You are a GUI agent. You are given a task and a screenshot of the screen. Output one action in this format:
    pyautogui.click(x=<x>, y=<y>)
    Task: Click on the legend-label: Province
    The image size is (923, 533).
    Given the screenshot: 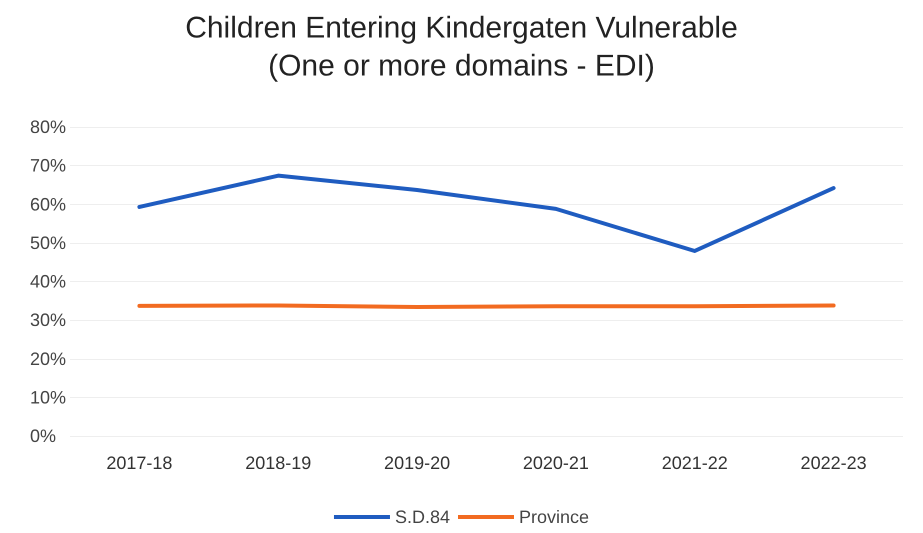 What is the action you would take?
    pyautogui.click(x=554, y=517)
    